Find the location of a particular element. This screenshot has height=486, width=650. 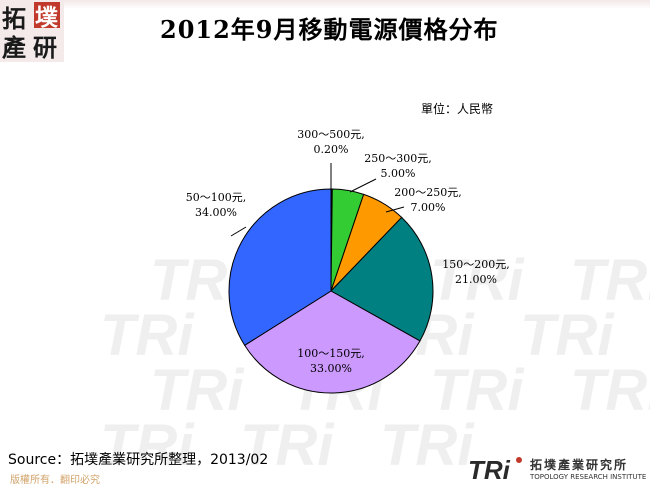

org-name-en: TOPOLOGY RESEARCH INSTITUTE is located at coordinates (588, 477).